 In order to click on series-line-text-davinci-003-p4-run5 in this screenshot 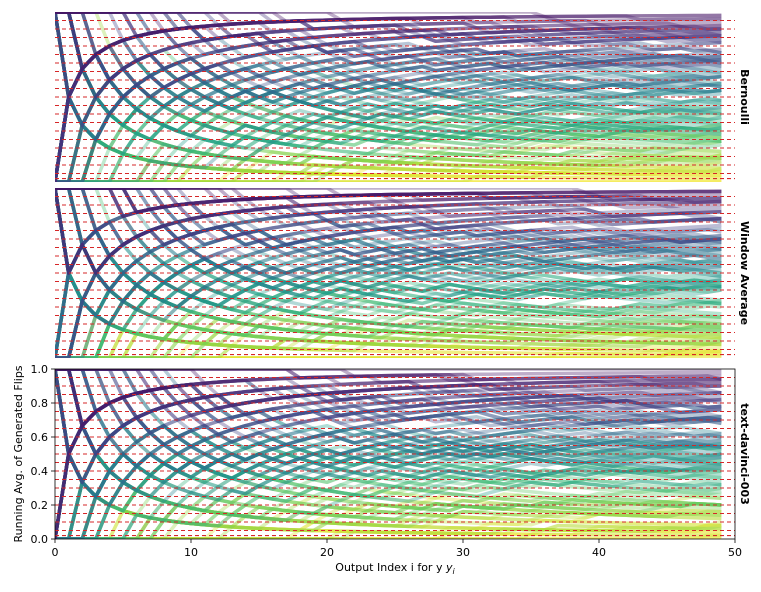, I will do `click(388, 495)`.